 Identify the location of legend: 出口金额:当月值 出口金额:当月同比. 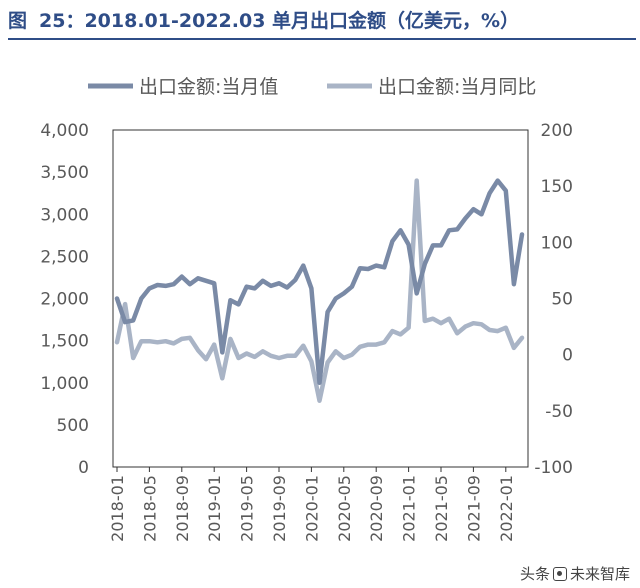
(312, 87).